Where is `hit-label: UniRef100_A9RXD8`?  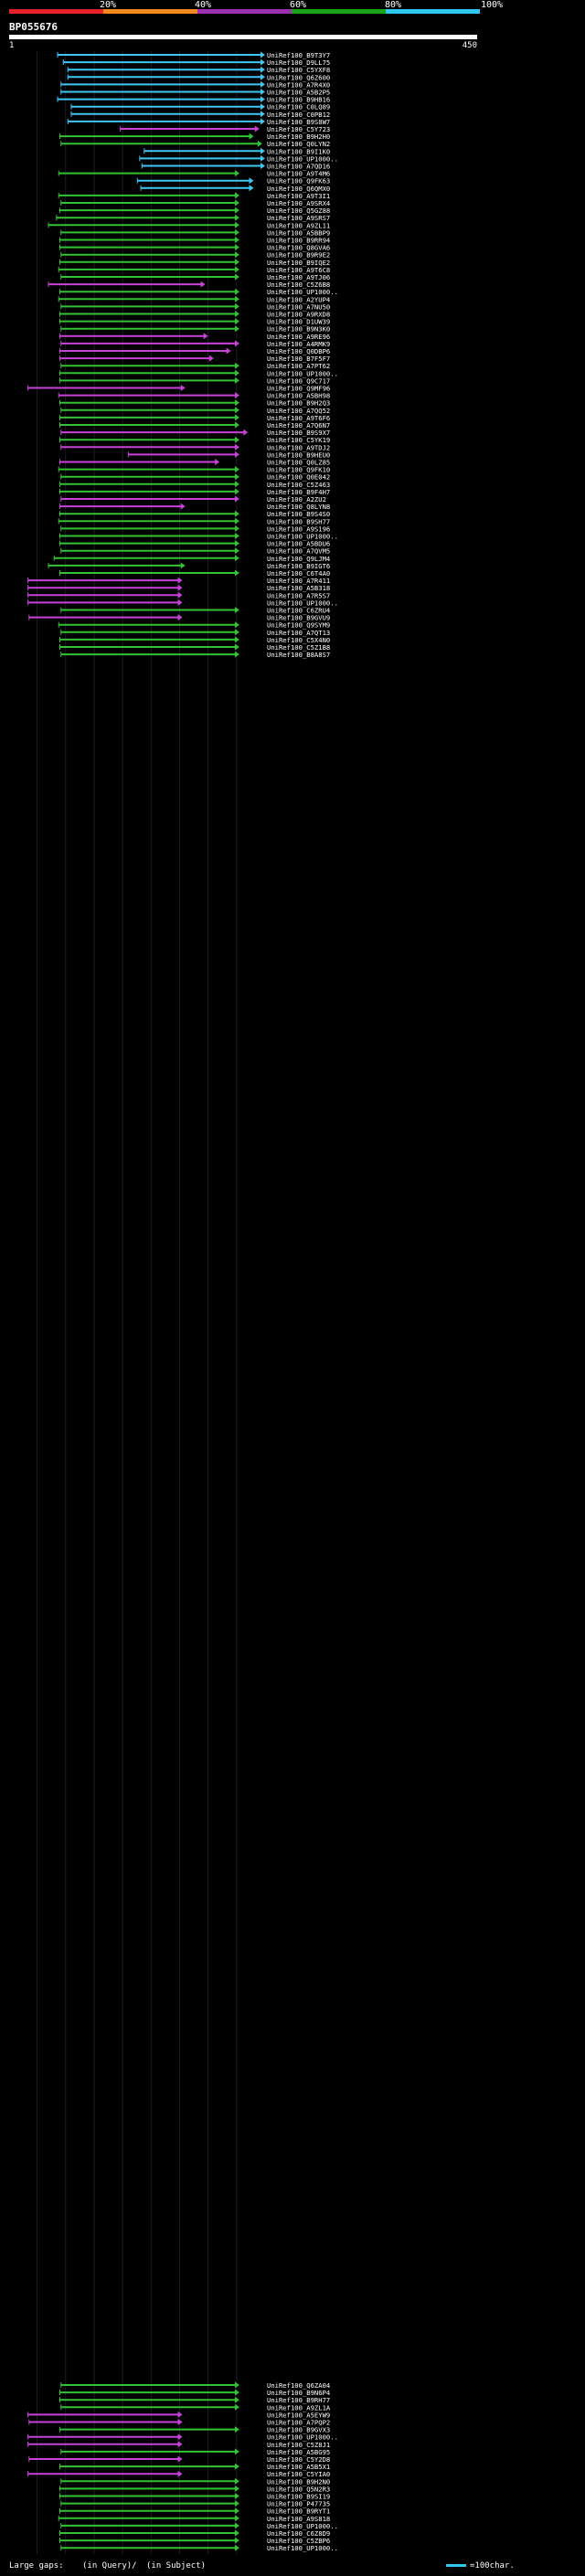
hit-label: UniRef100_A9RXD8 is located at coordinates (299, 315).